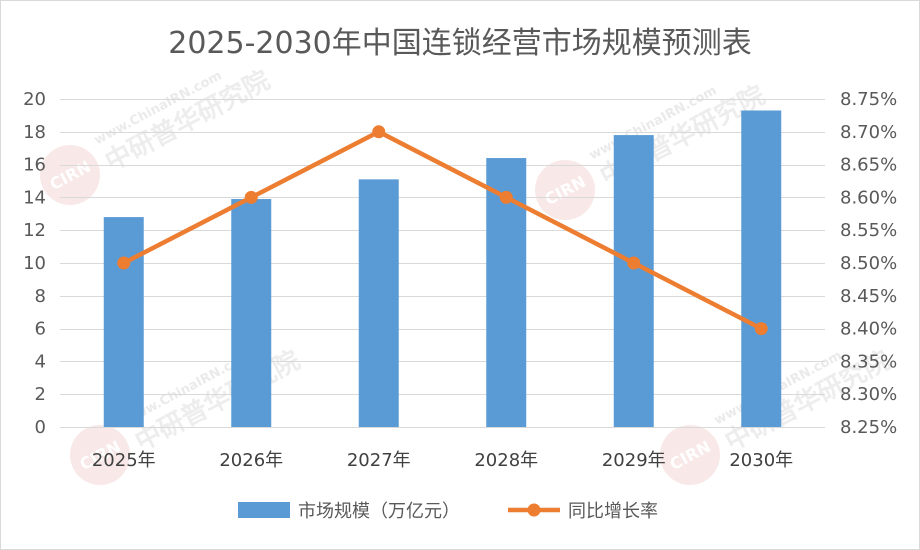 Image resolution: width=920 pixels, height=550 pixels. I want to click on right-tick-label: 8.45%, so click(868, 296).